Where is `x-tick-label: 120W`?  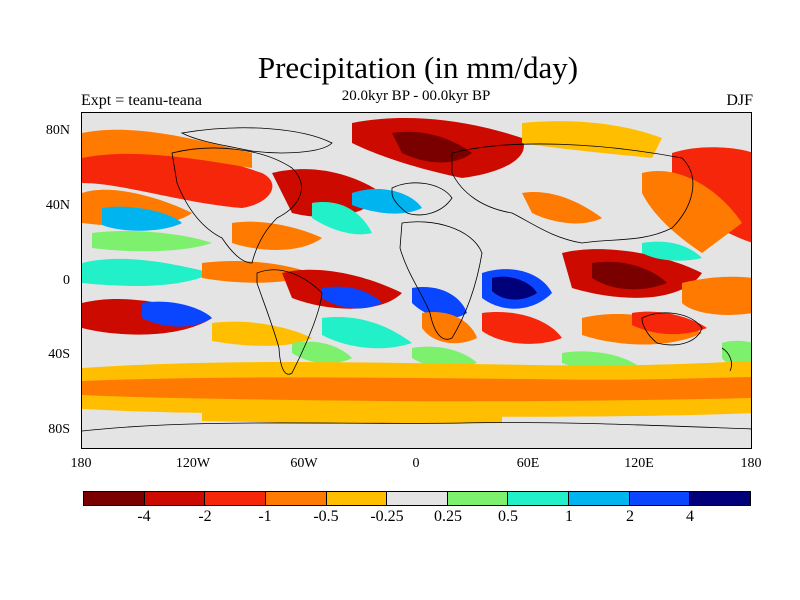 x-tick-label: 120W is located at coordinates (193, 463).